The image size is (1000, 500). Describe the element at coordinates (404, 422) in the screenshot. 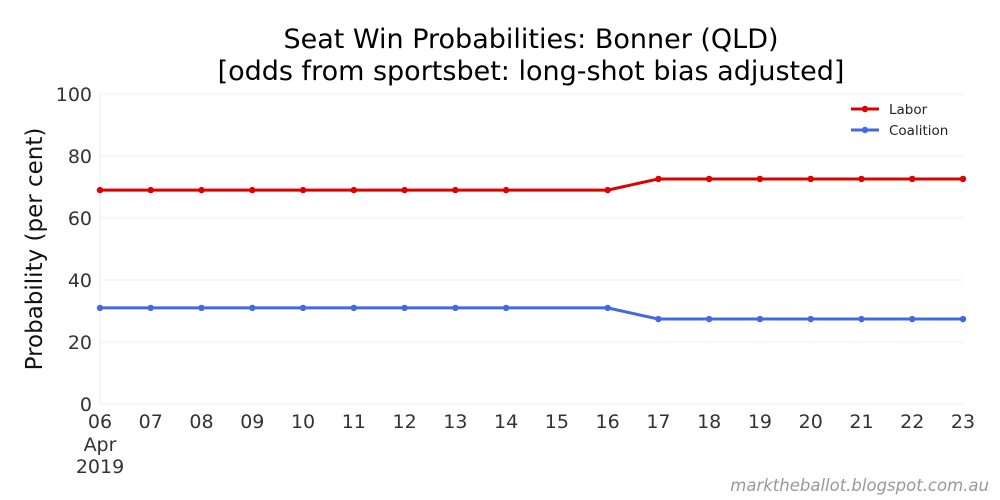

I see `x-tick-label: 12` at that location.